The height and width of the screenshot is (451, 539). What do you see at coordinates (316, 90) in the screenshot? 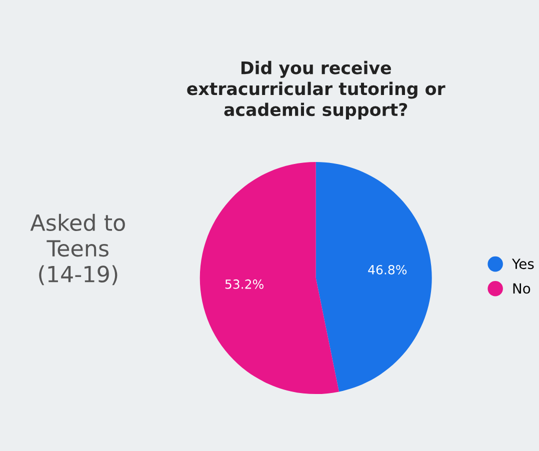
I see `chart-title: Did you receive extracurricular tutoring or academic support?` at bounding box center [316, 90].